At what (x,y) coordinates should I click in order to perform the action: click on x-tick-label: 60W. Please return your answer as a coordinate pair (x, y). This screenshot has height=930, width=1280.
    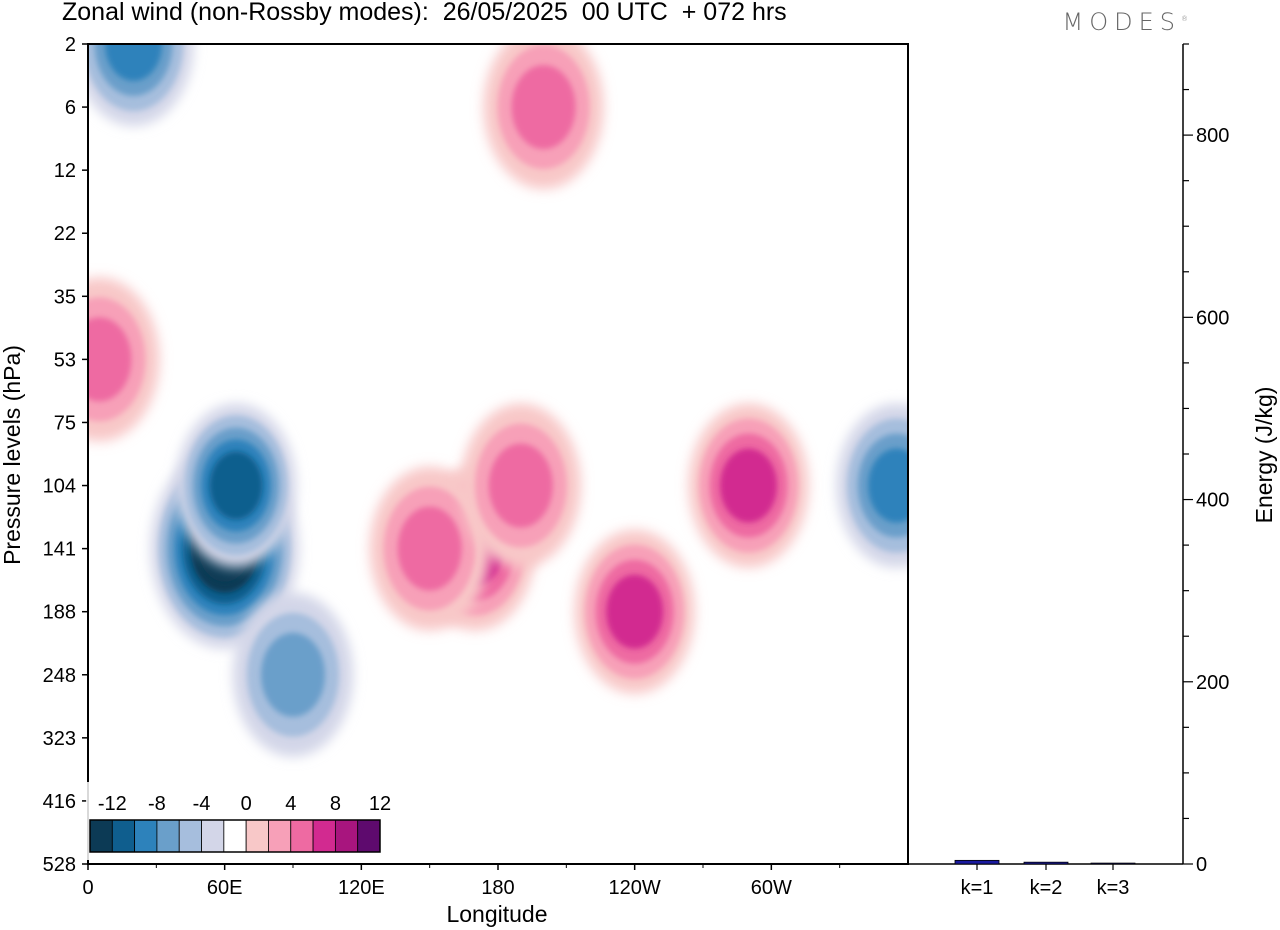
    Looking at the image, I should click on (771, 888).